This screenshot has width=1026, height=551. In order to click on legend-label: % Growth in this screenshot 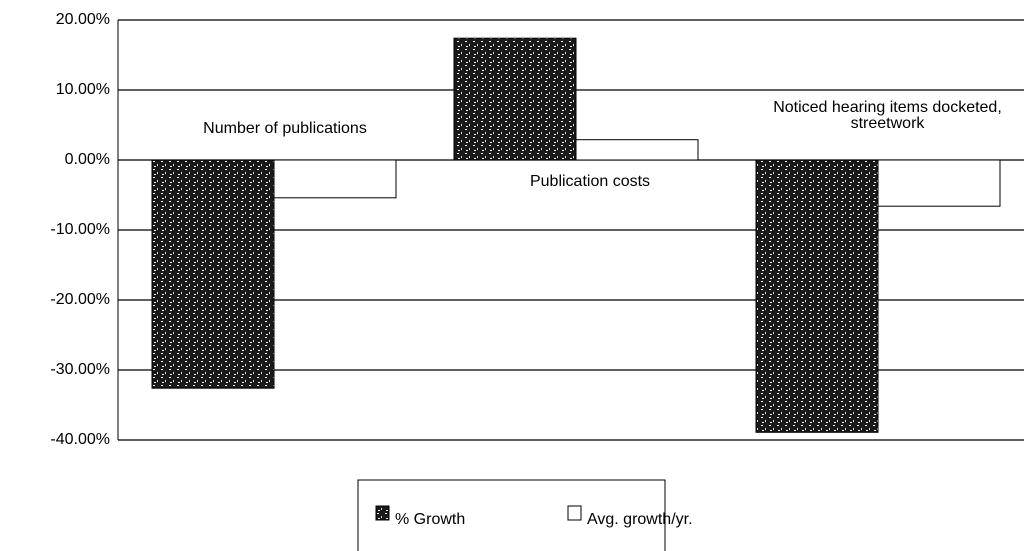, I will do `click(430, 519)`.